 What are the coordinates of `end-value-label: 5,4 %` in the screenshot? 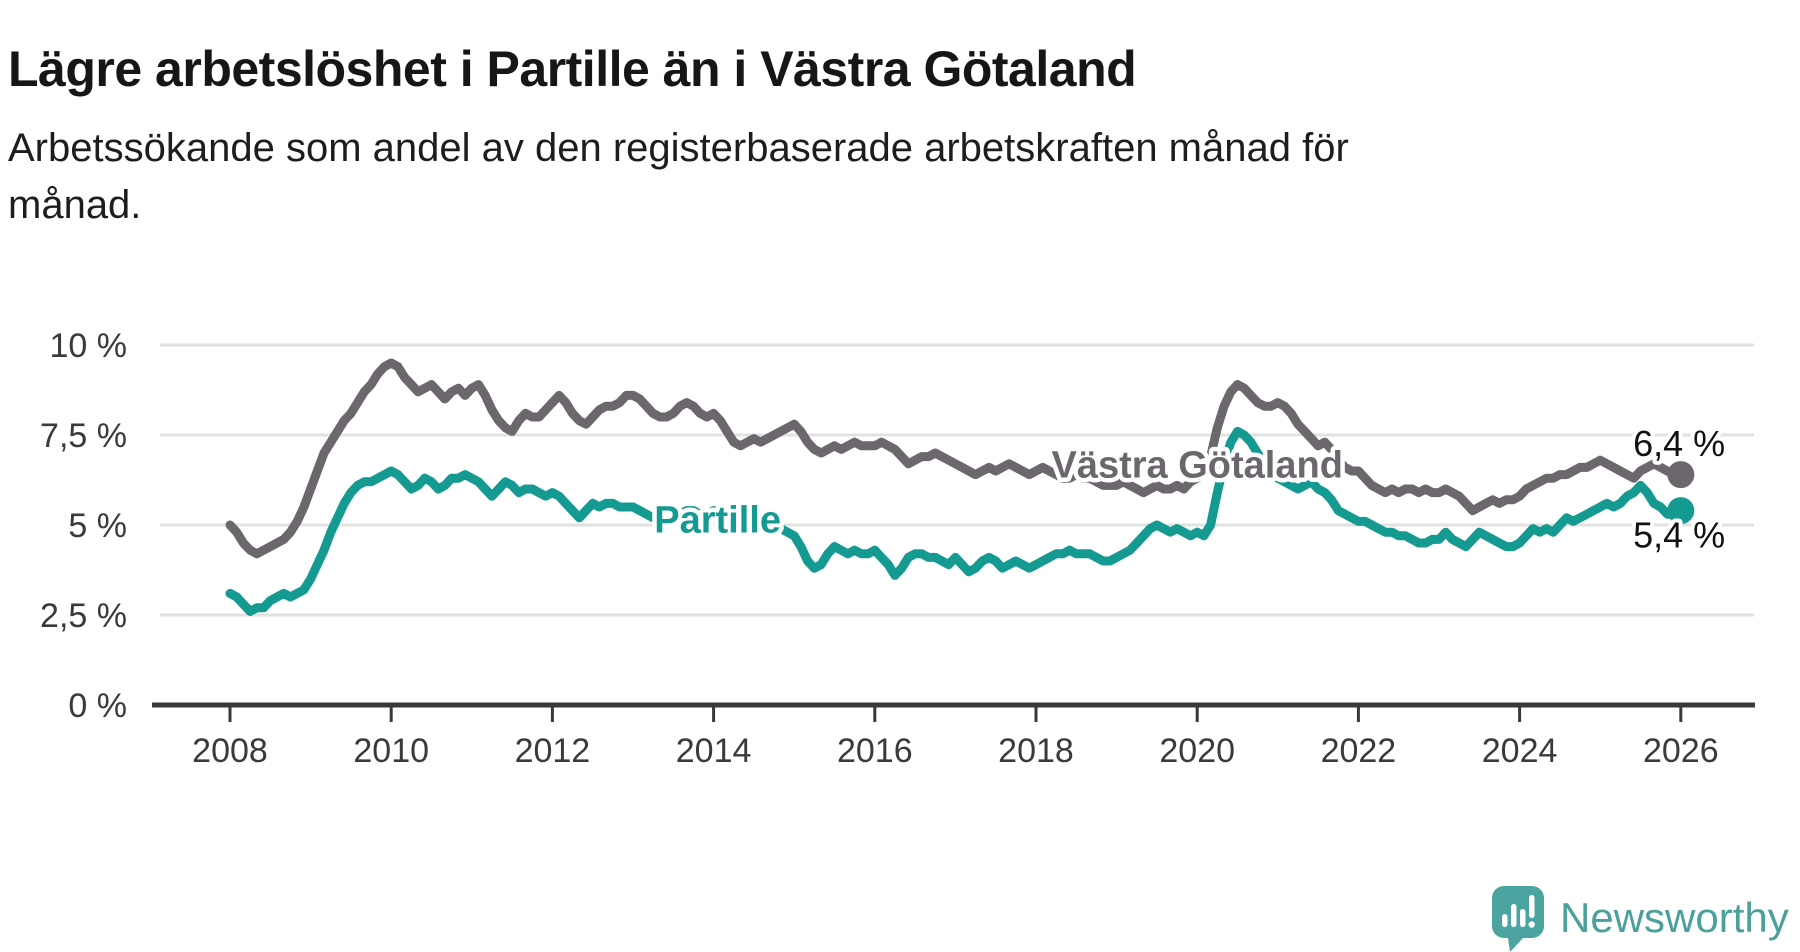 It's located at (1679, 535).